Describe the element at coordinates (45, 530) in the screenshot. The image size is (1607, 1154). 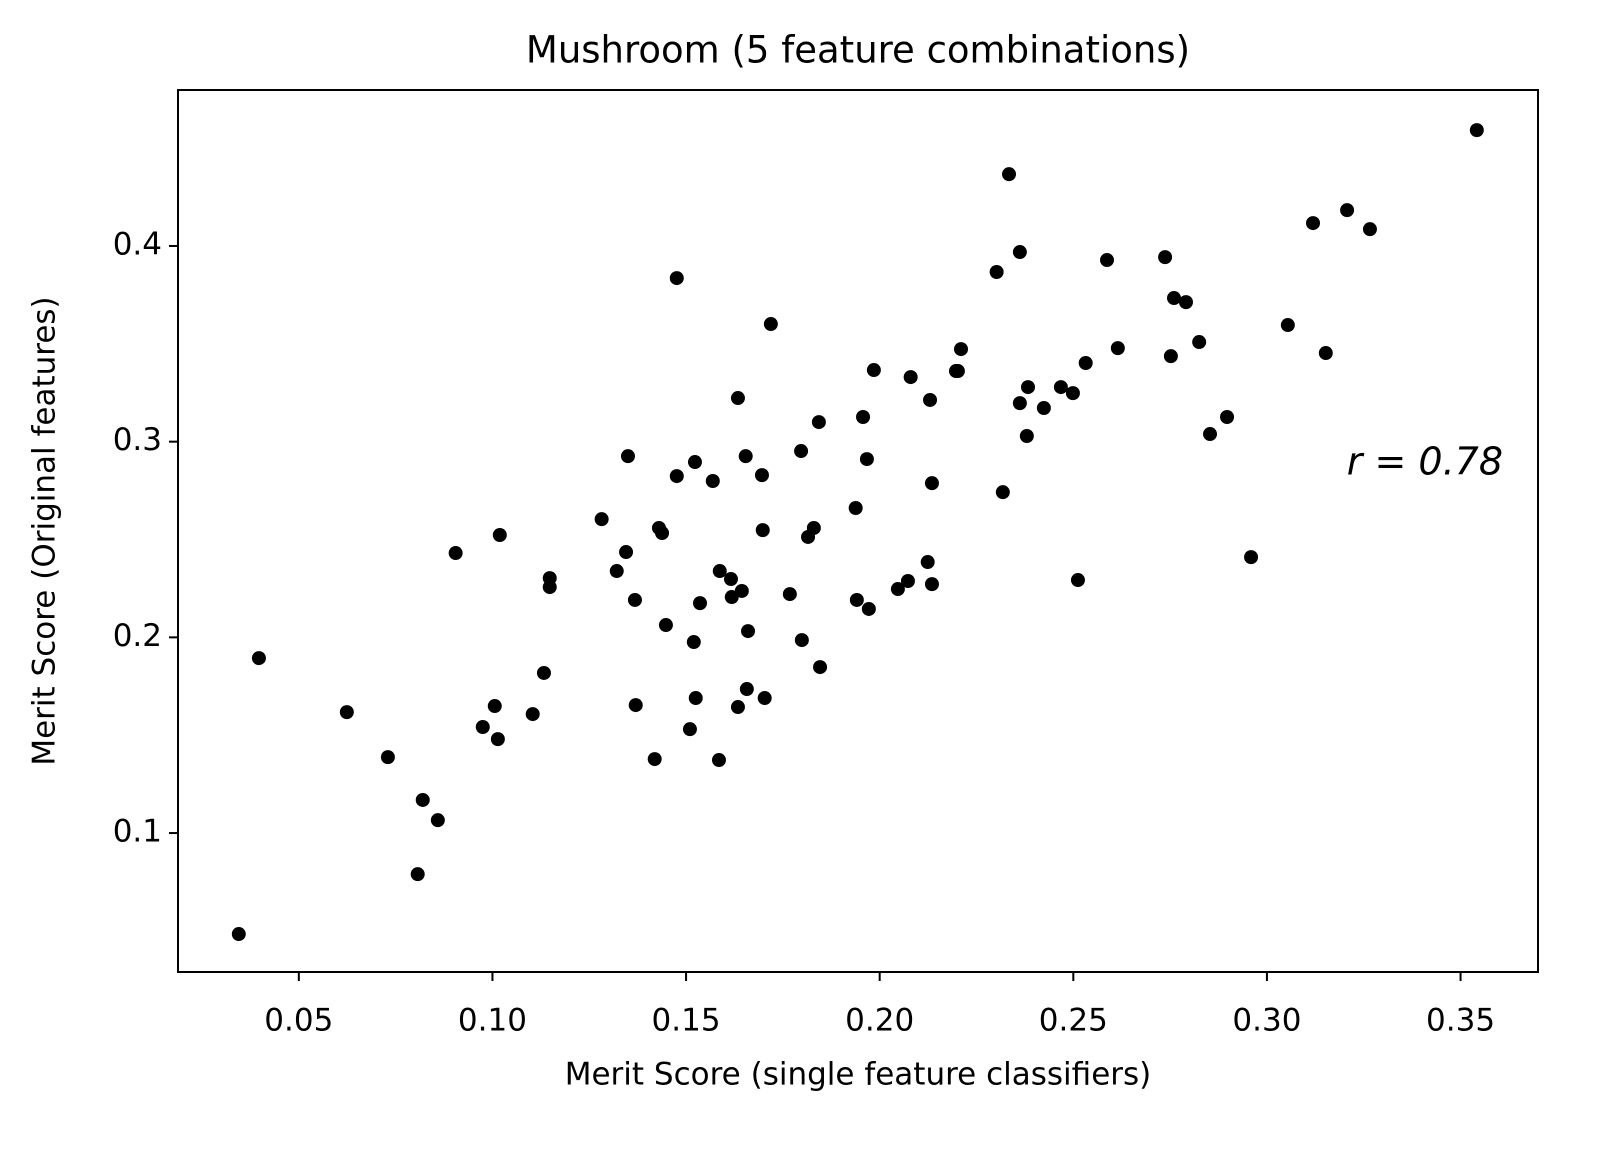
I see `y-axis-label: Merit Score (Original features)` at that location.